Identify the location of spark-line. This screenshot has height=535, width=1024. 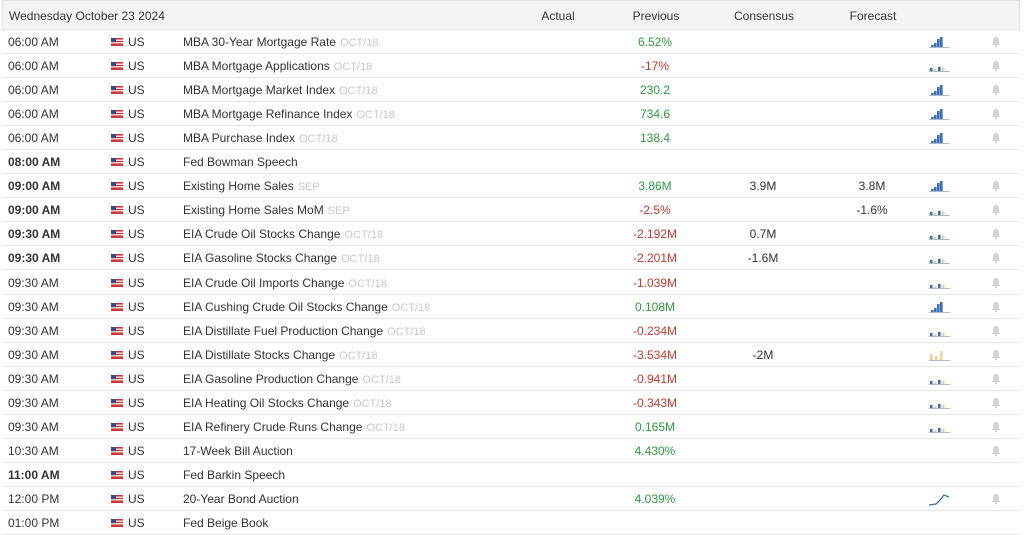
(939, 500).